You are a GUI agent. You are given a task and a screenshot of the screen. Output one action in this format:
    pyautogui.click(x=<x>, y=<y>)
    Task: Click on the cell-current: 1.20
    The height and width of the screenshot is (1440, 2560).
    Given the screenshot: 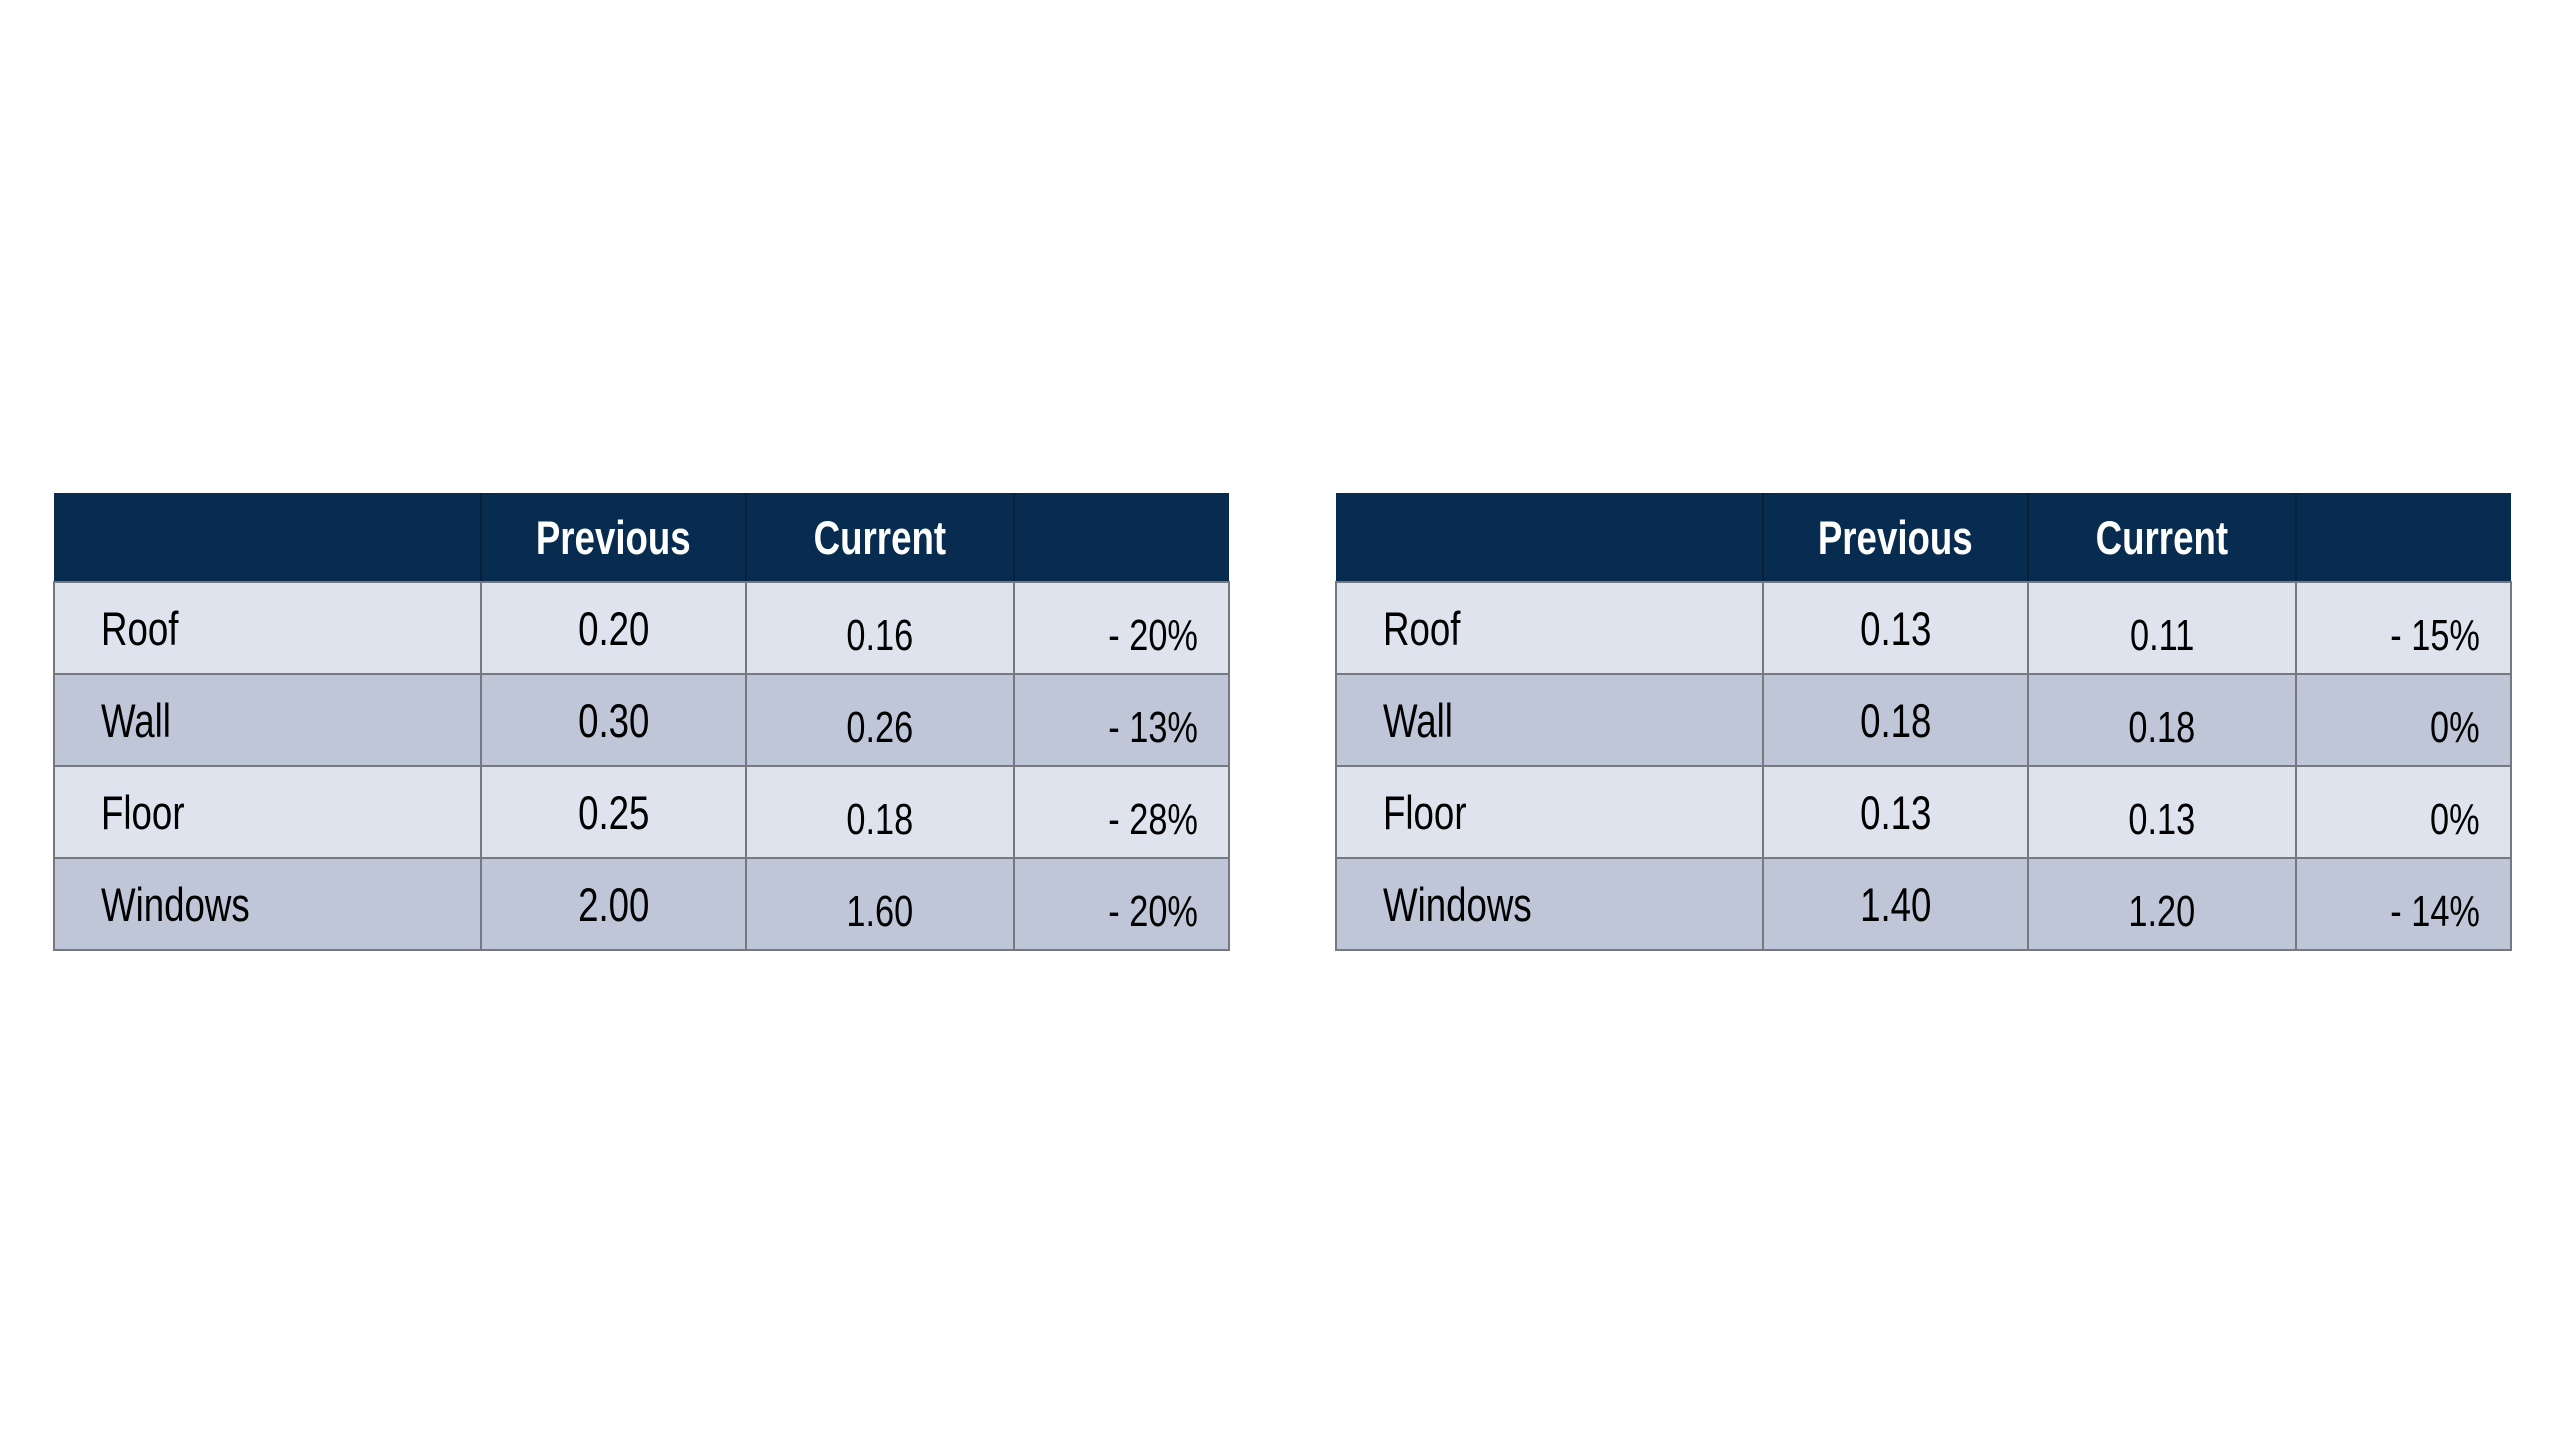 What is the action you would take?
    pyautogui.click(x=2162, y=904)
    